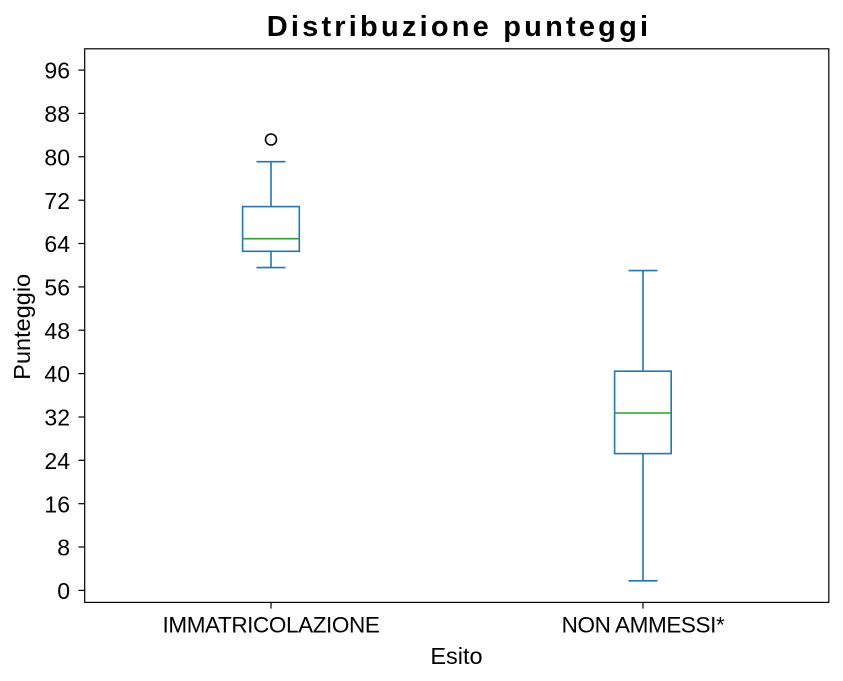 The width and height of the screenshot is (843, 681). What do you see at coordinates (271, 625) in the screenshot?
I see `svg-text: IMMATRICOLAZIONE` at bounding box center [271, 625].